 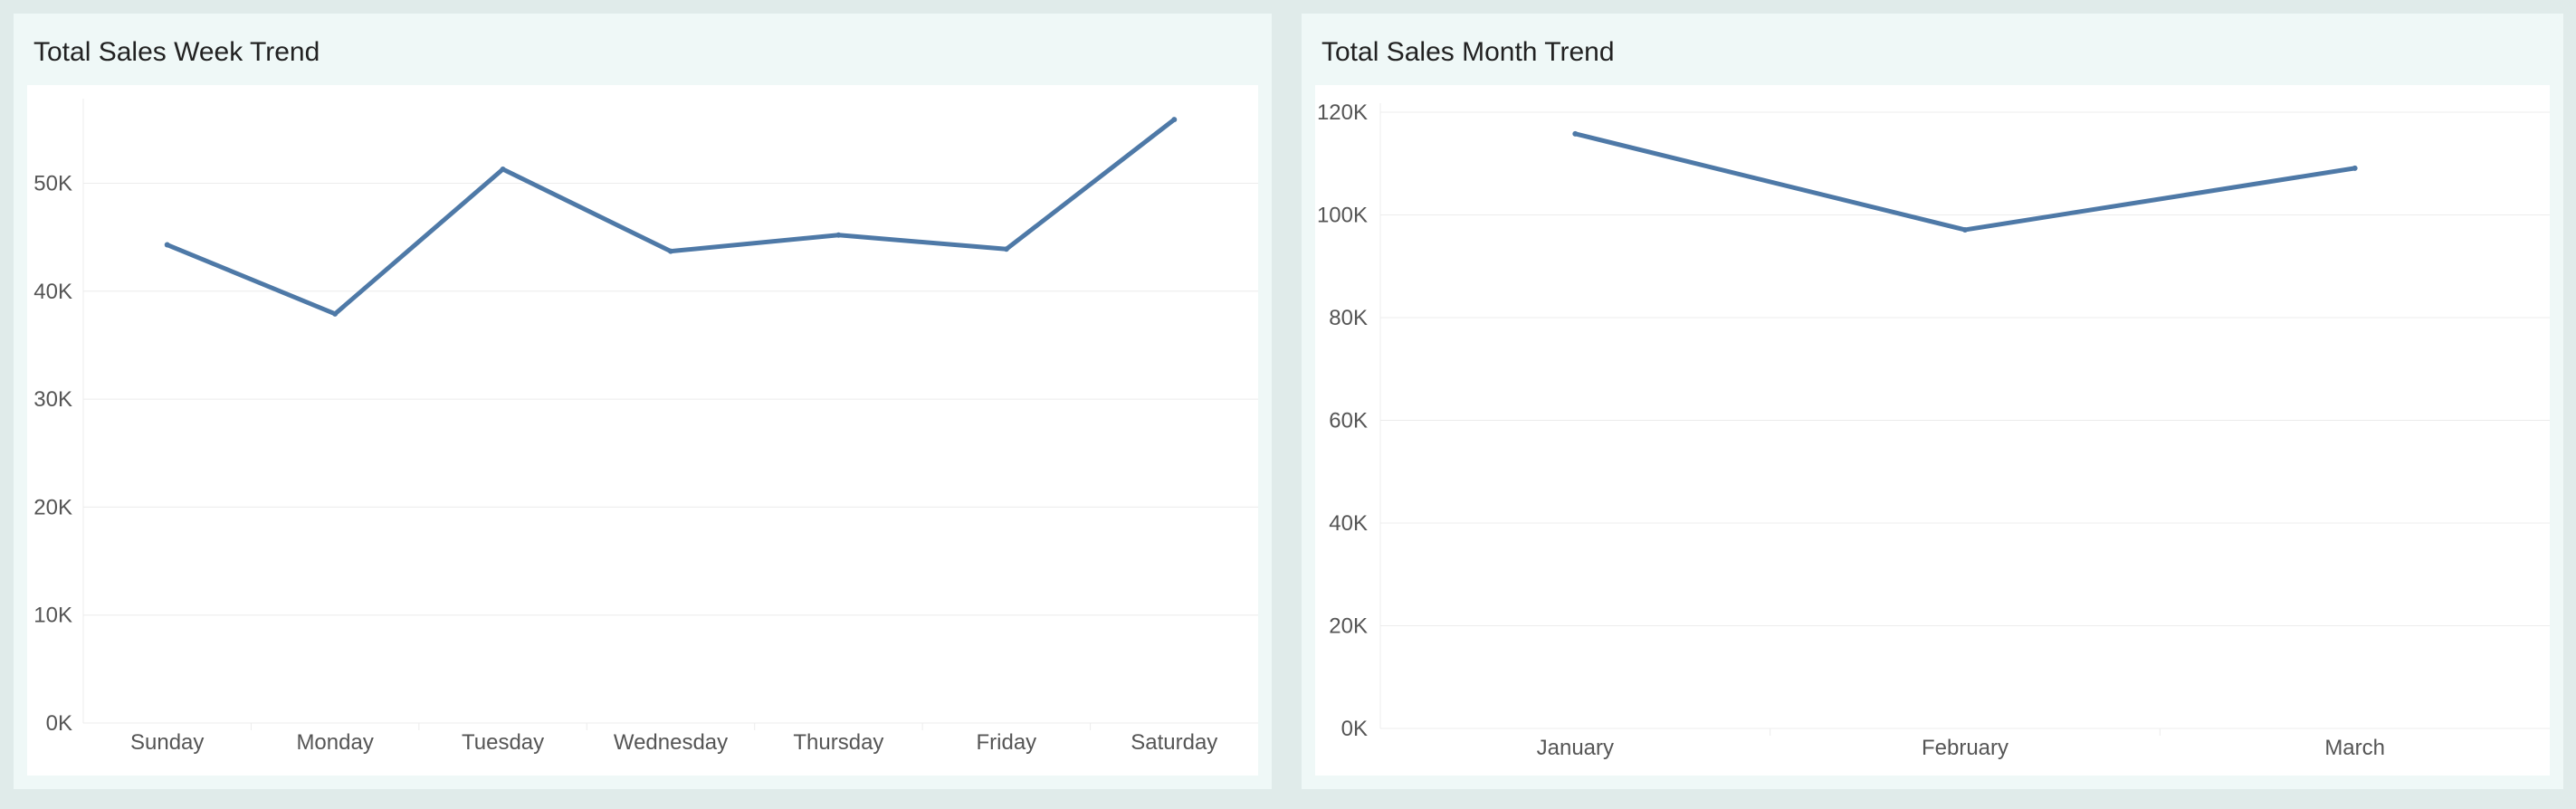 I want to click on x-tick-label: February, so click(x=1965, y=748).